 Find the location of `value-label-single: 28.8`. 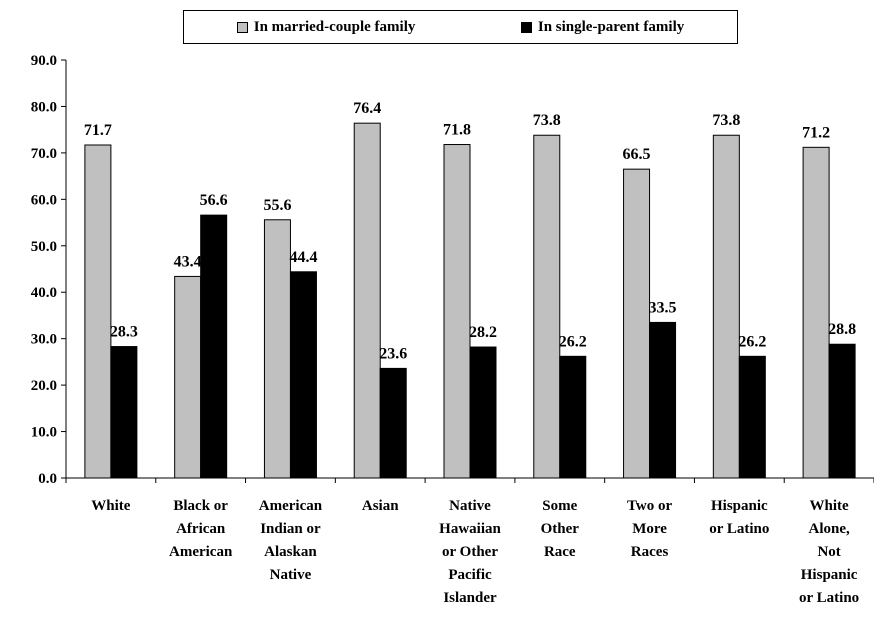

value-label-single: 28.8 is located at coordinates (842, 329).